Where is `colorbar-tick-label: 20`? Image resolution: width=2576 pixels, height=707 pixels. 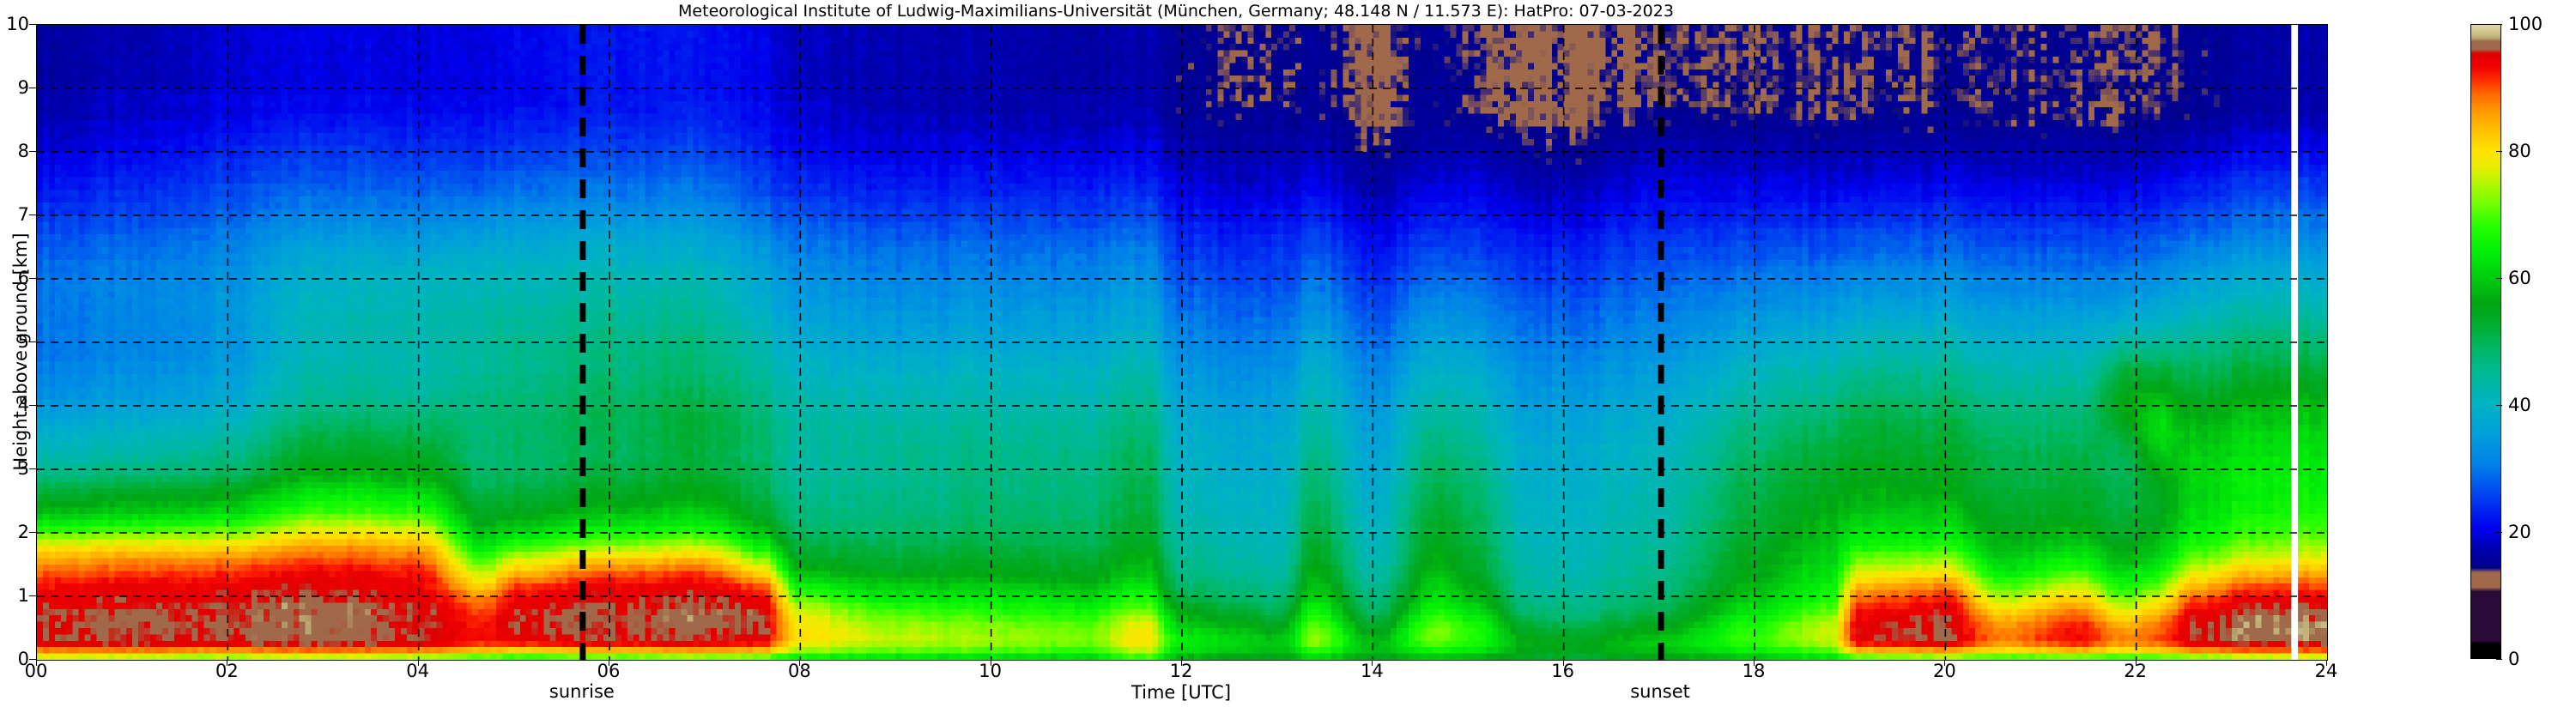
colorbar-tick-label: 20 is located at coordinates (2519, 532).